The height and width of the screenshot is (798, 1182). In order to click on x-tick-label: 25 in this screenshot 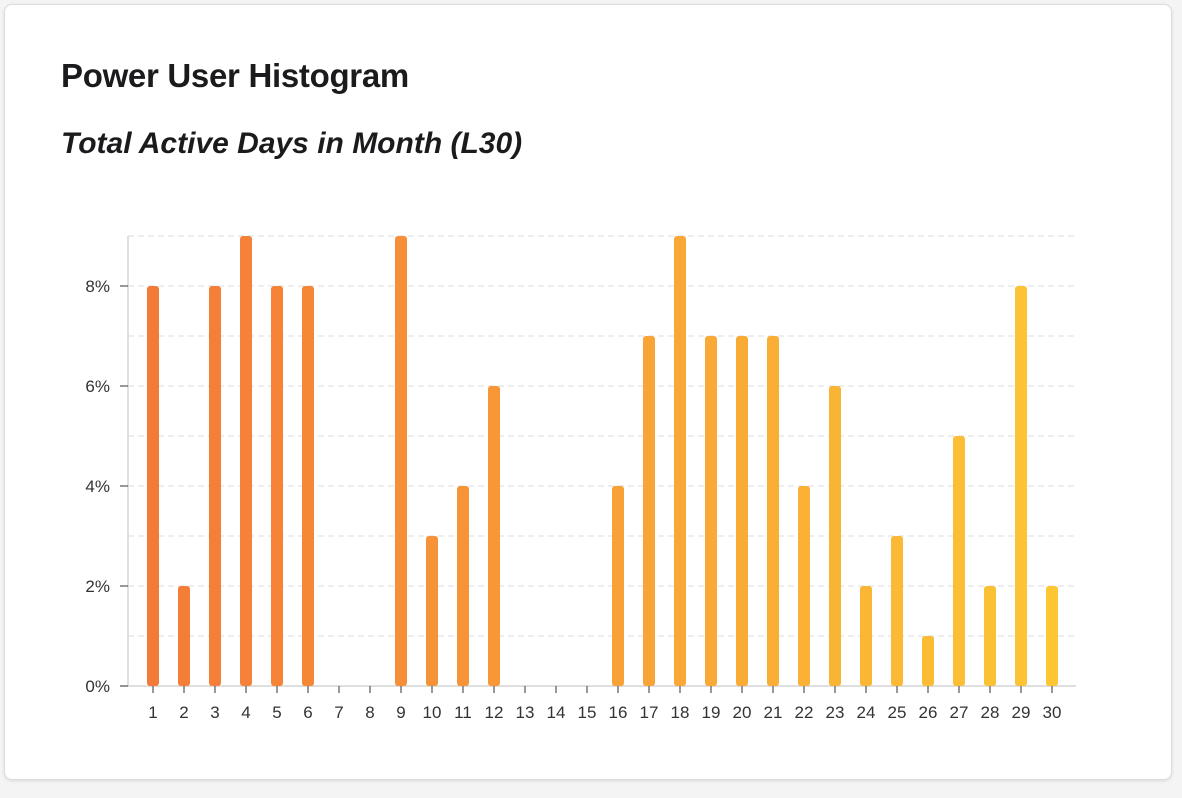, I will do `click(897, 712)`.